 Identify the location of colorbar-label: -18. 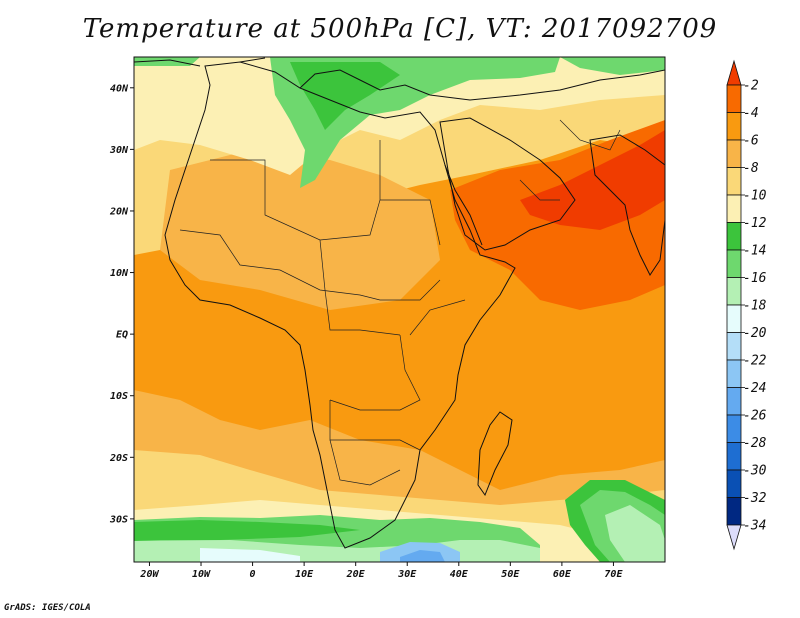
(755, 306).